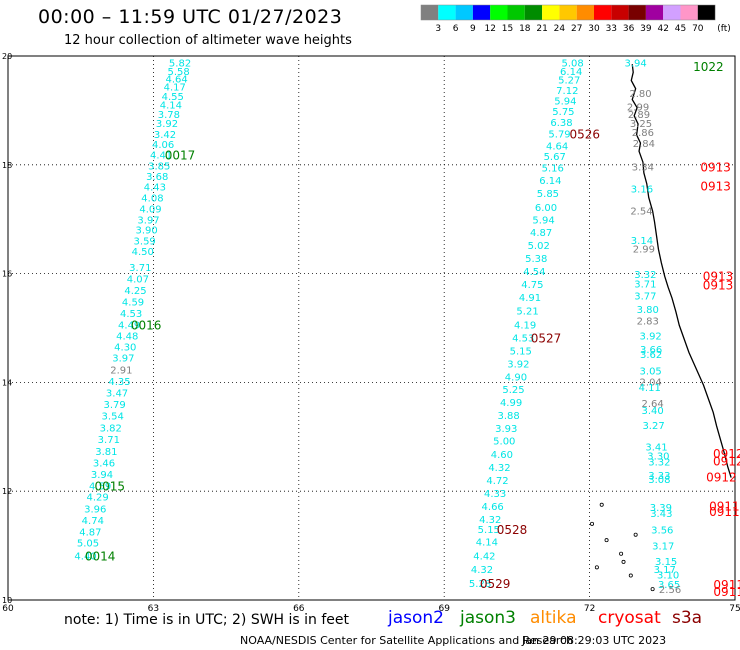  Describe the element at coordinates (638, 108) in the screenshot. I see `wave-height-value: 2.99` at that location.